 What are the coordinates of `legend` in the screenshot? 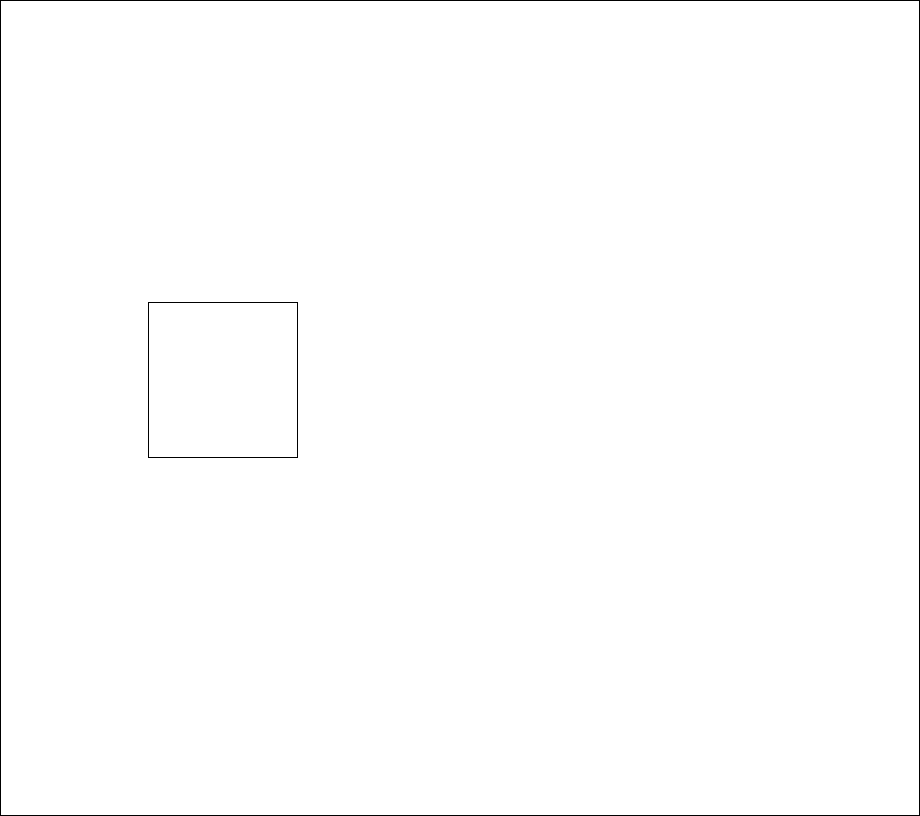 It's located at (223, 380).